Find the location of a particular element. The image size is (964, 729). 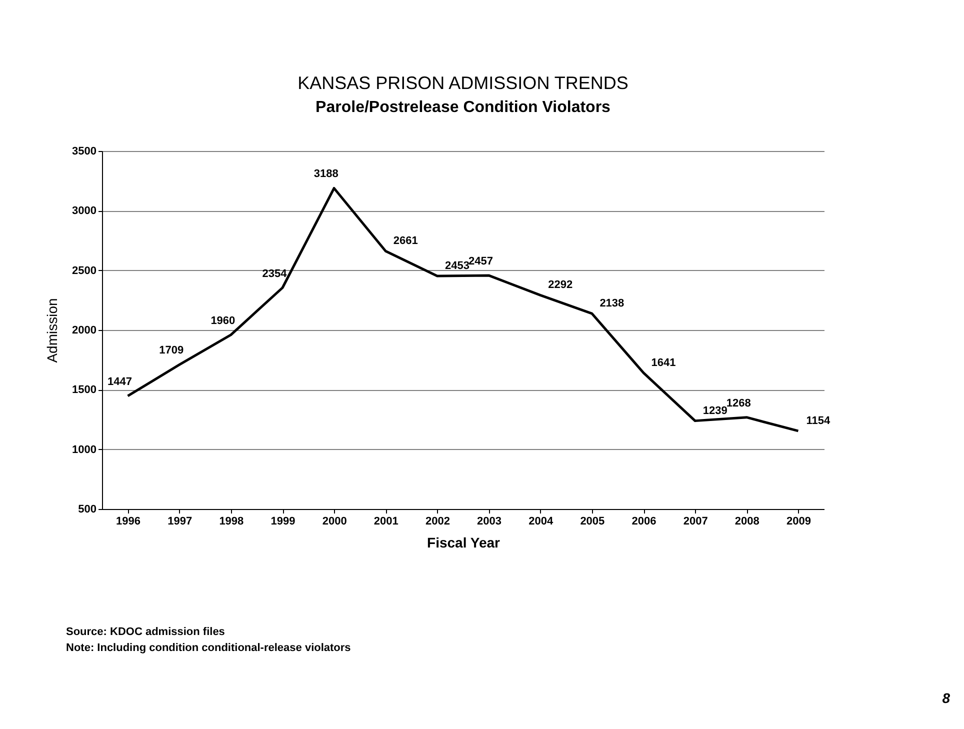

x-axis-title: Fiscal Year is located at coordinates (464, 542).